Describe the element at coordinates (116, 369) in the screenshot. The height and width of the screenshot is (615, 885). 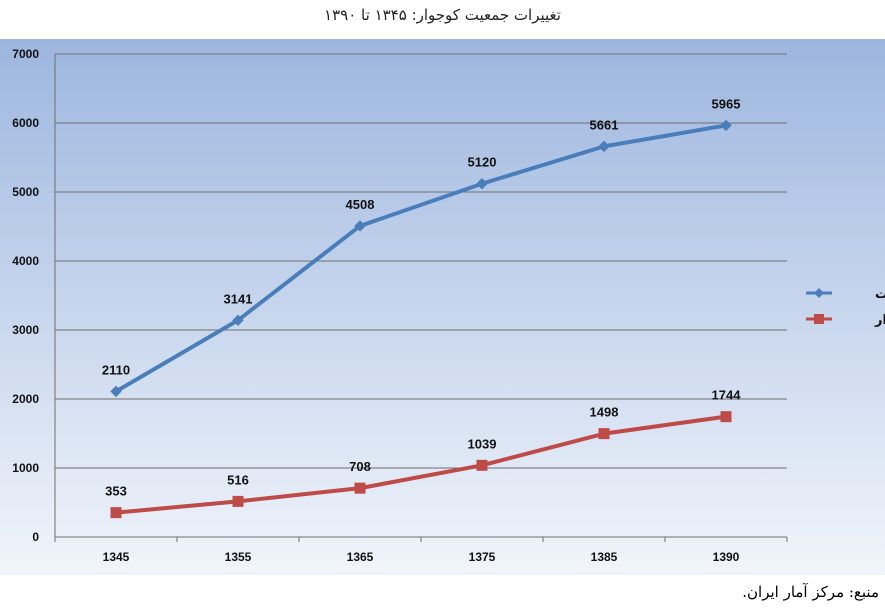
I see `data-label-0-0: 2110` at that location.